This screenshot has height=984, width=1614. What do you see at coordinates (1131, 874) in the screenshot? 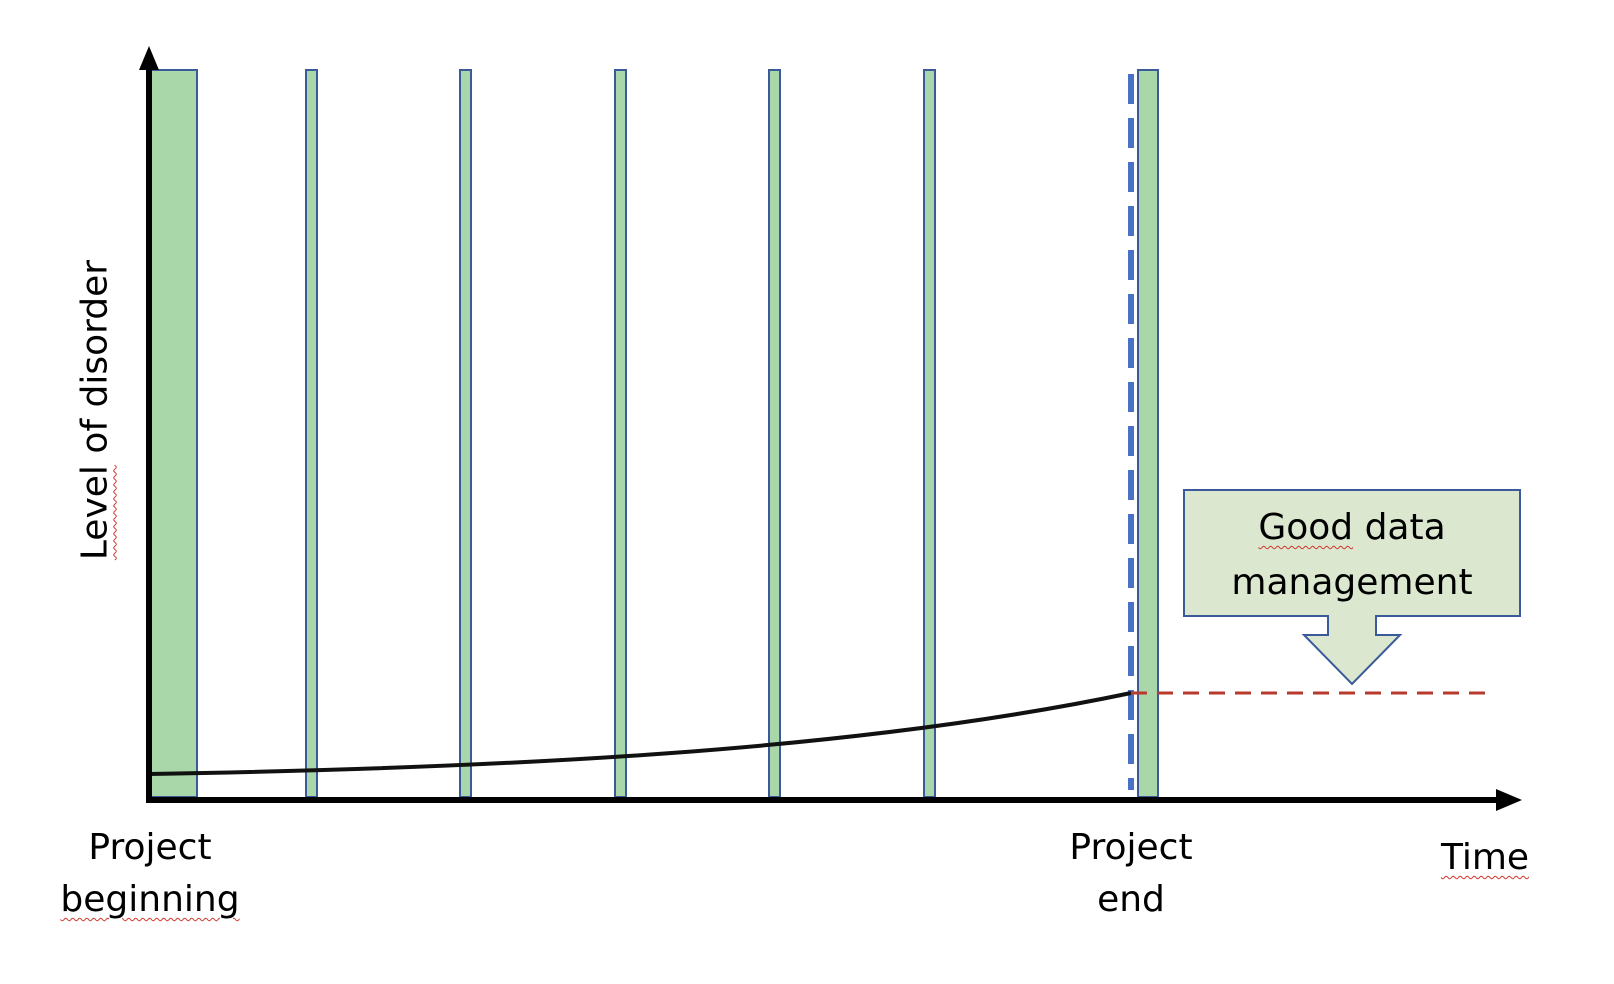
I see `project-end-label: Project end` at bounding box center [1131, 874].